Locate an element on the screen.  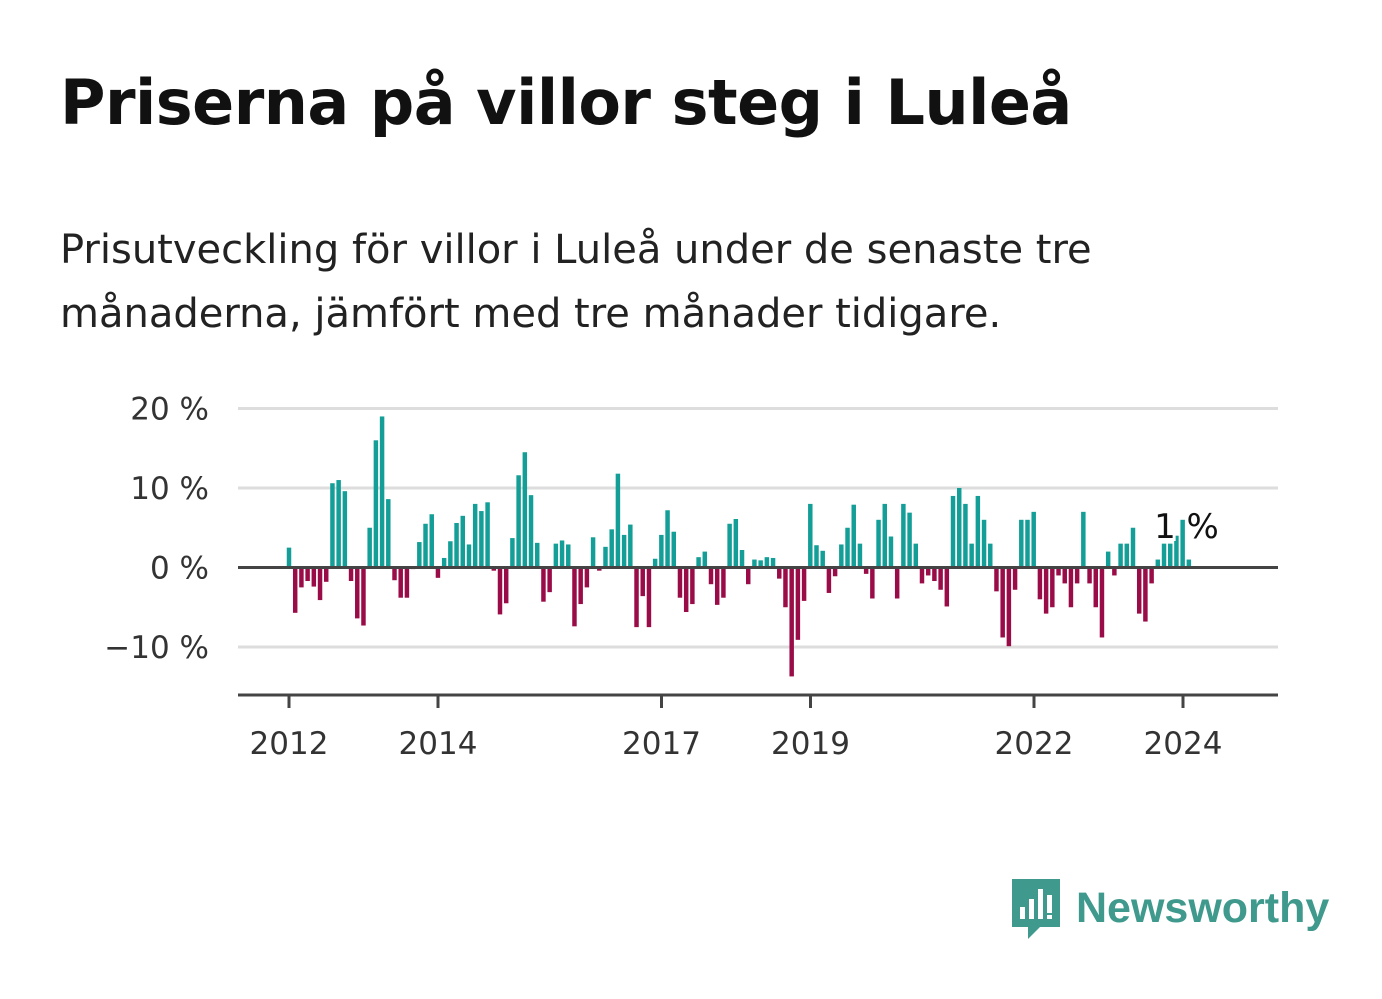
latest-value-annotation: 1 % is located at coordinates (1186, 527).